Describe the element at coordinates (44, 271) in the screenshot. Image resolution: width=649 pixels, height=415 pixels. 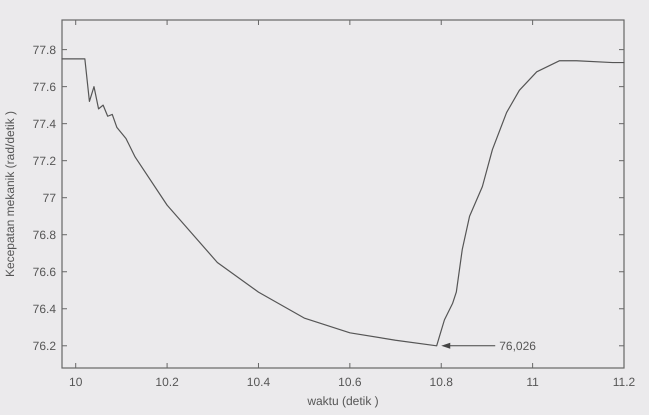
I see `y-tick-label: 76.6` at that location.